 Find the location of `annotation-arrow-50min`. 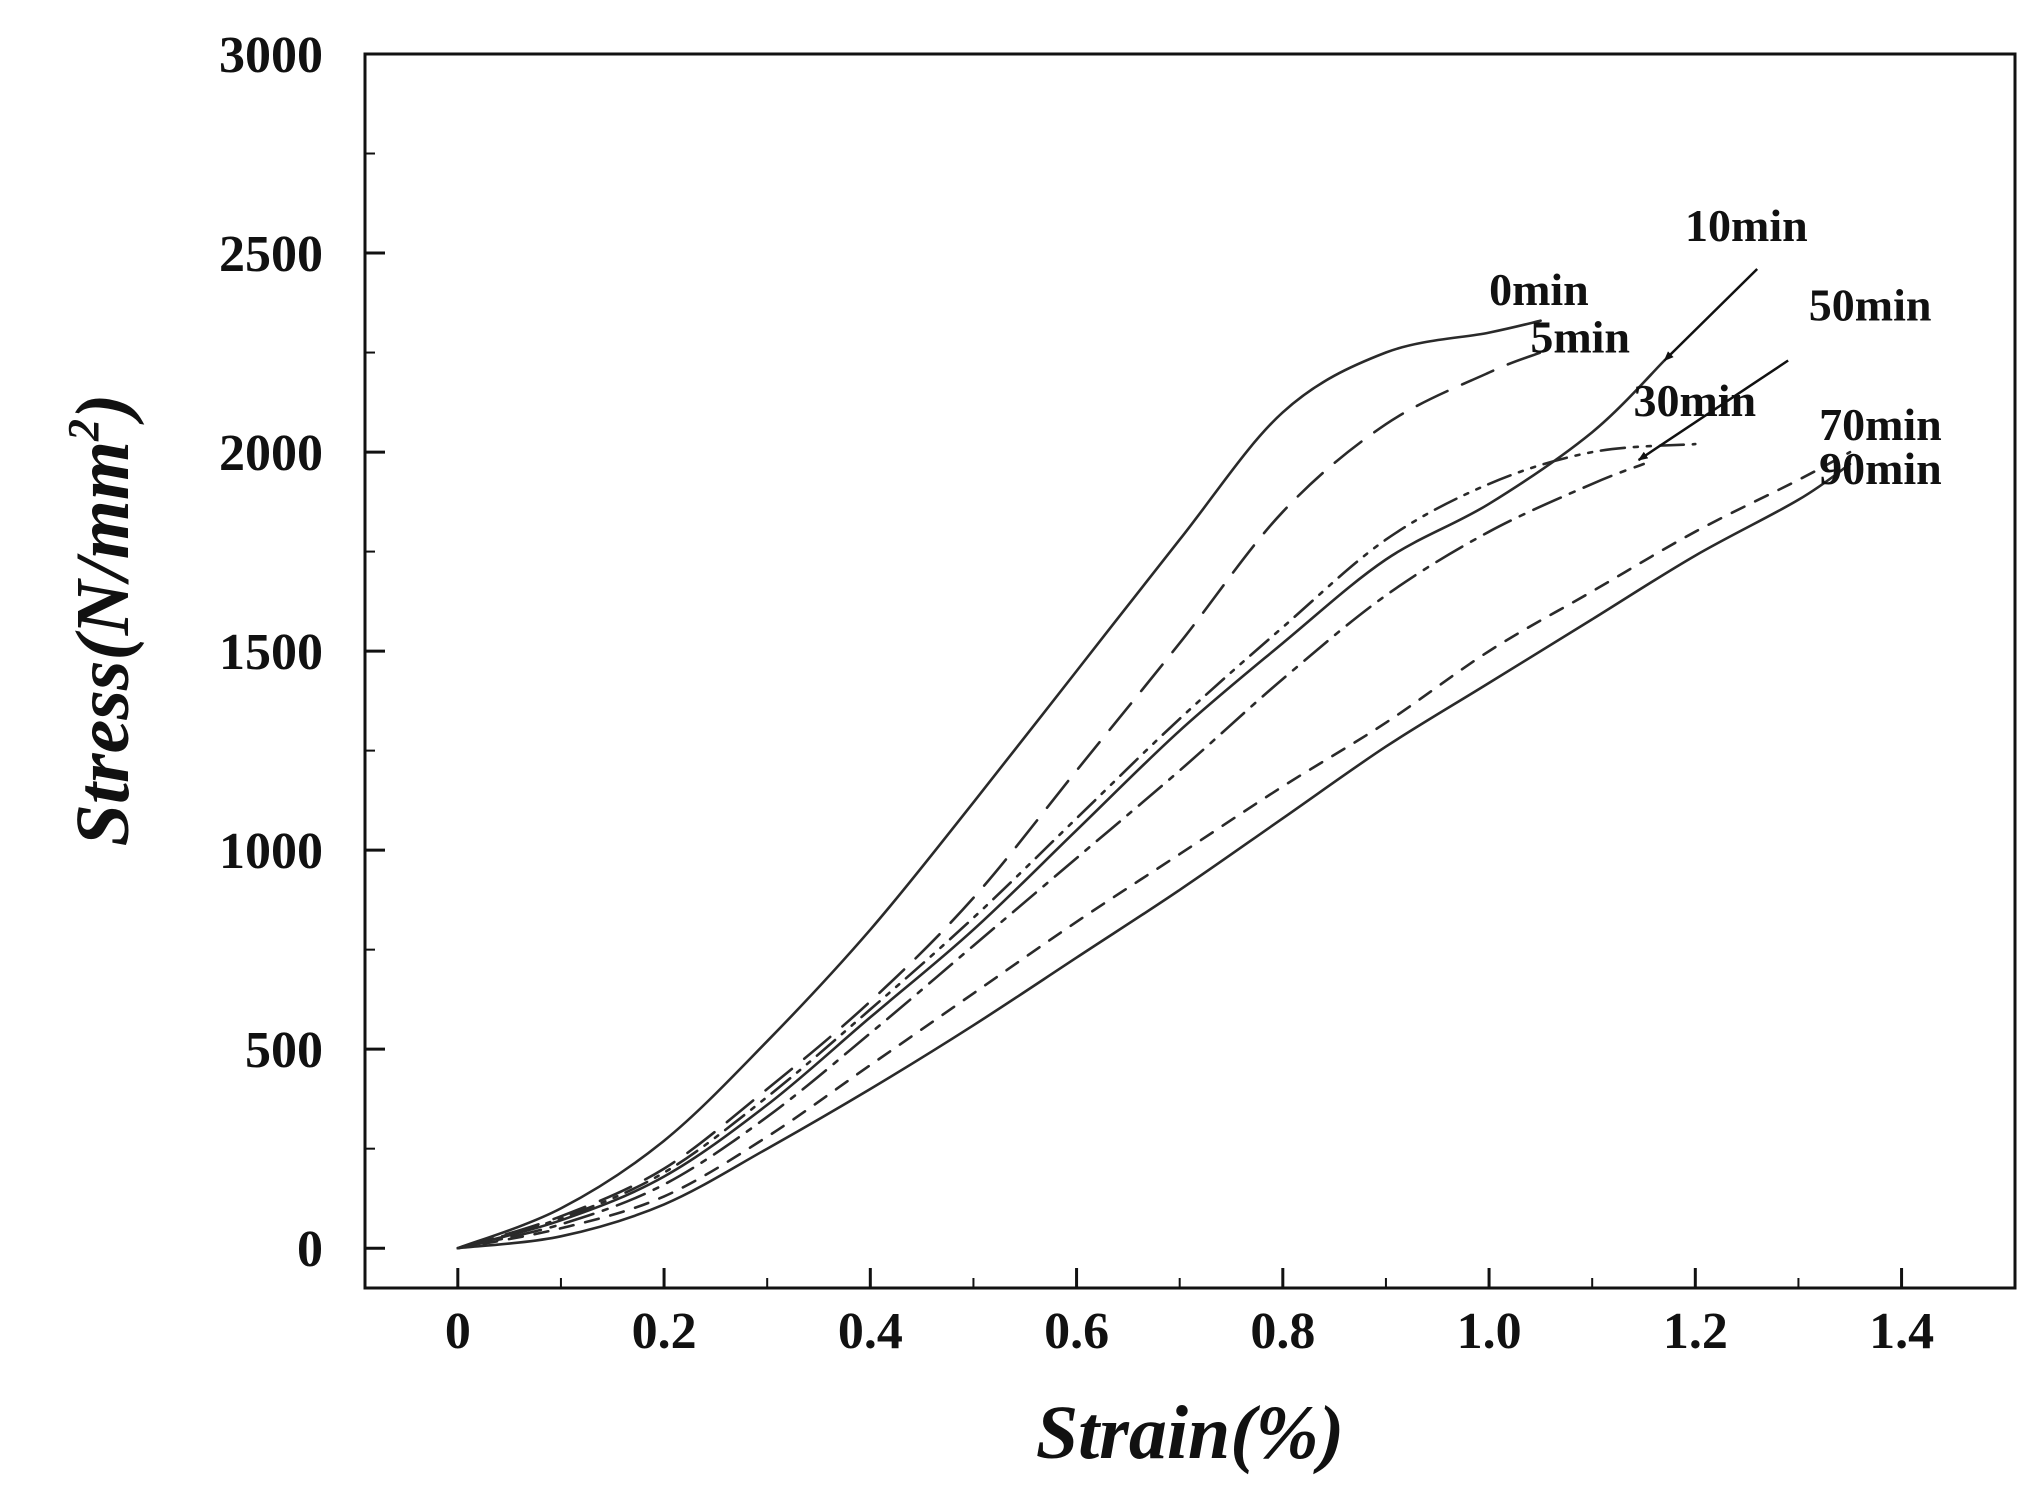

annotation-arrow-50min is located at coordinates (1713, 410).